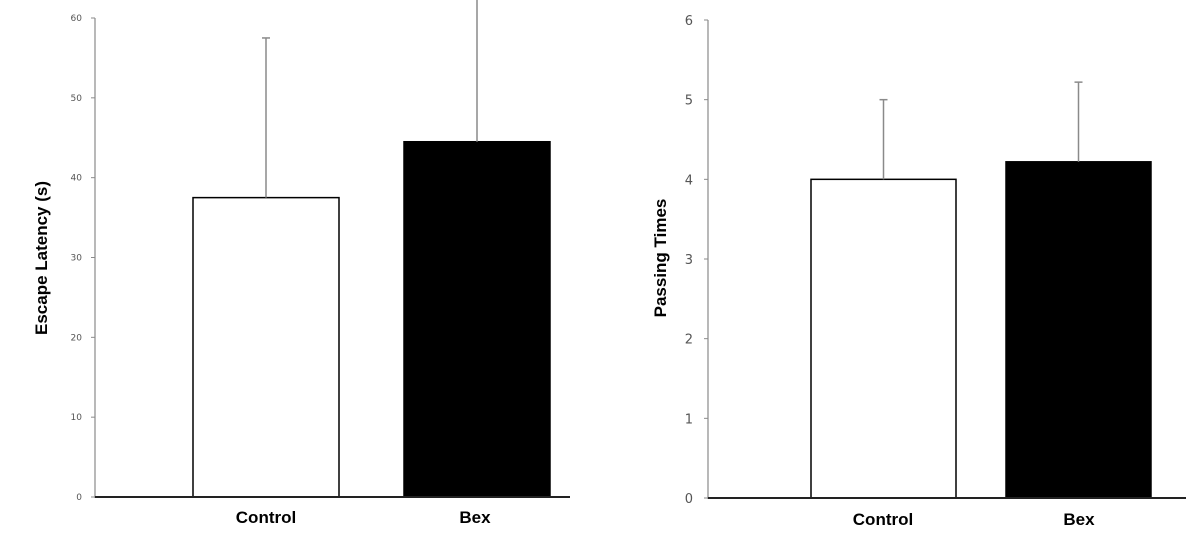  What do you see at coordinates (689, 180) in the screenshot?
I see `y-tick-label: 4` at bounding box center [689, 180].